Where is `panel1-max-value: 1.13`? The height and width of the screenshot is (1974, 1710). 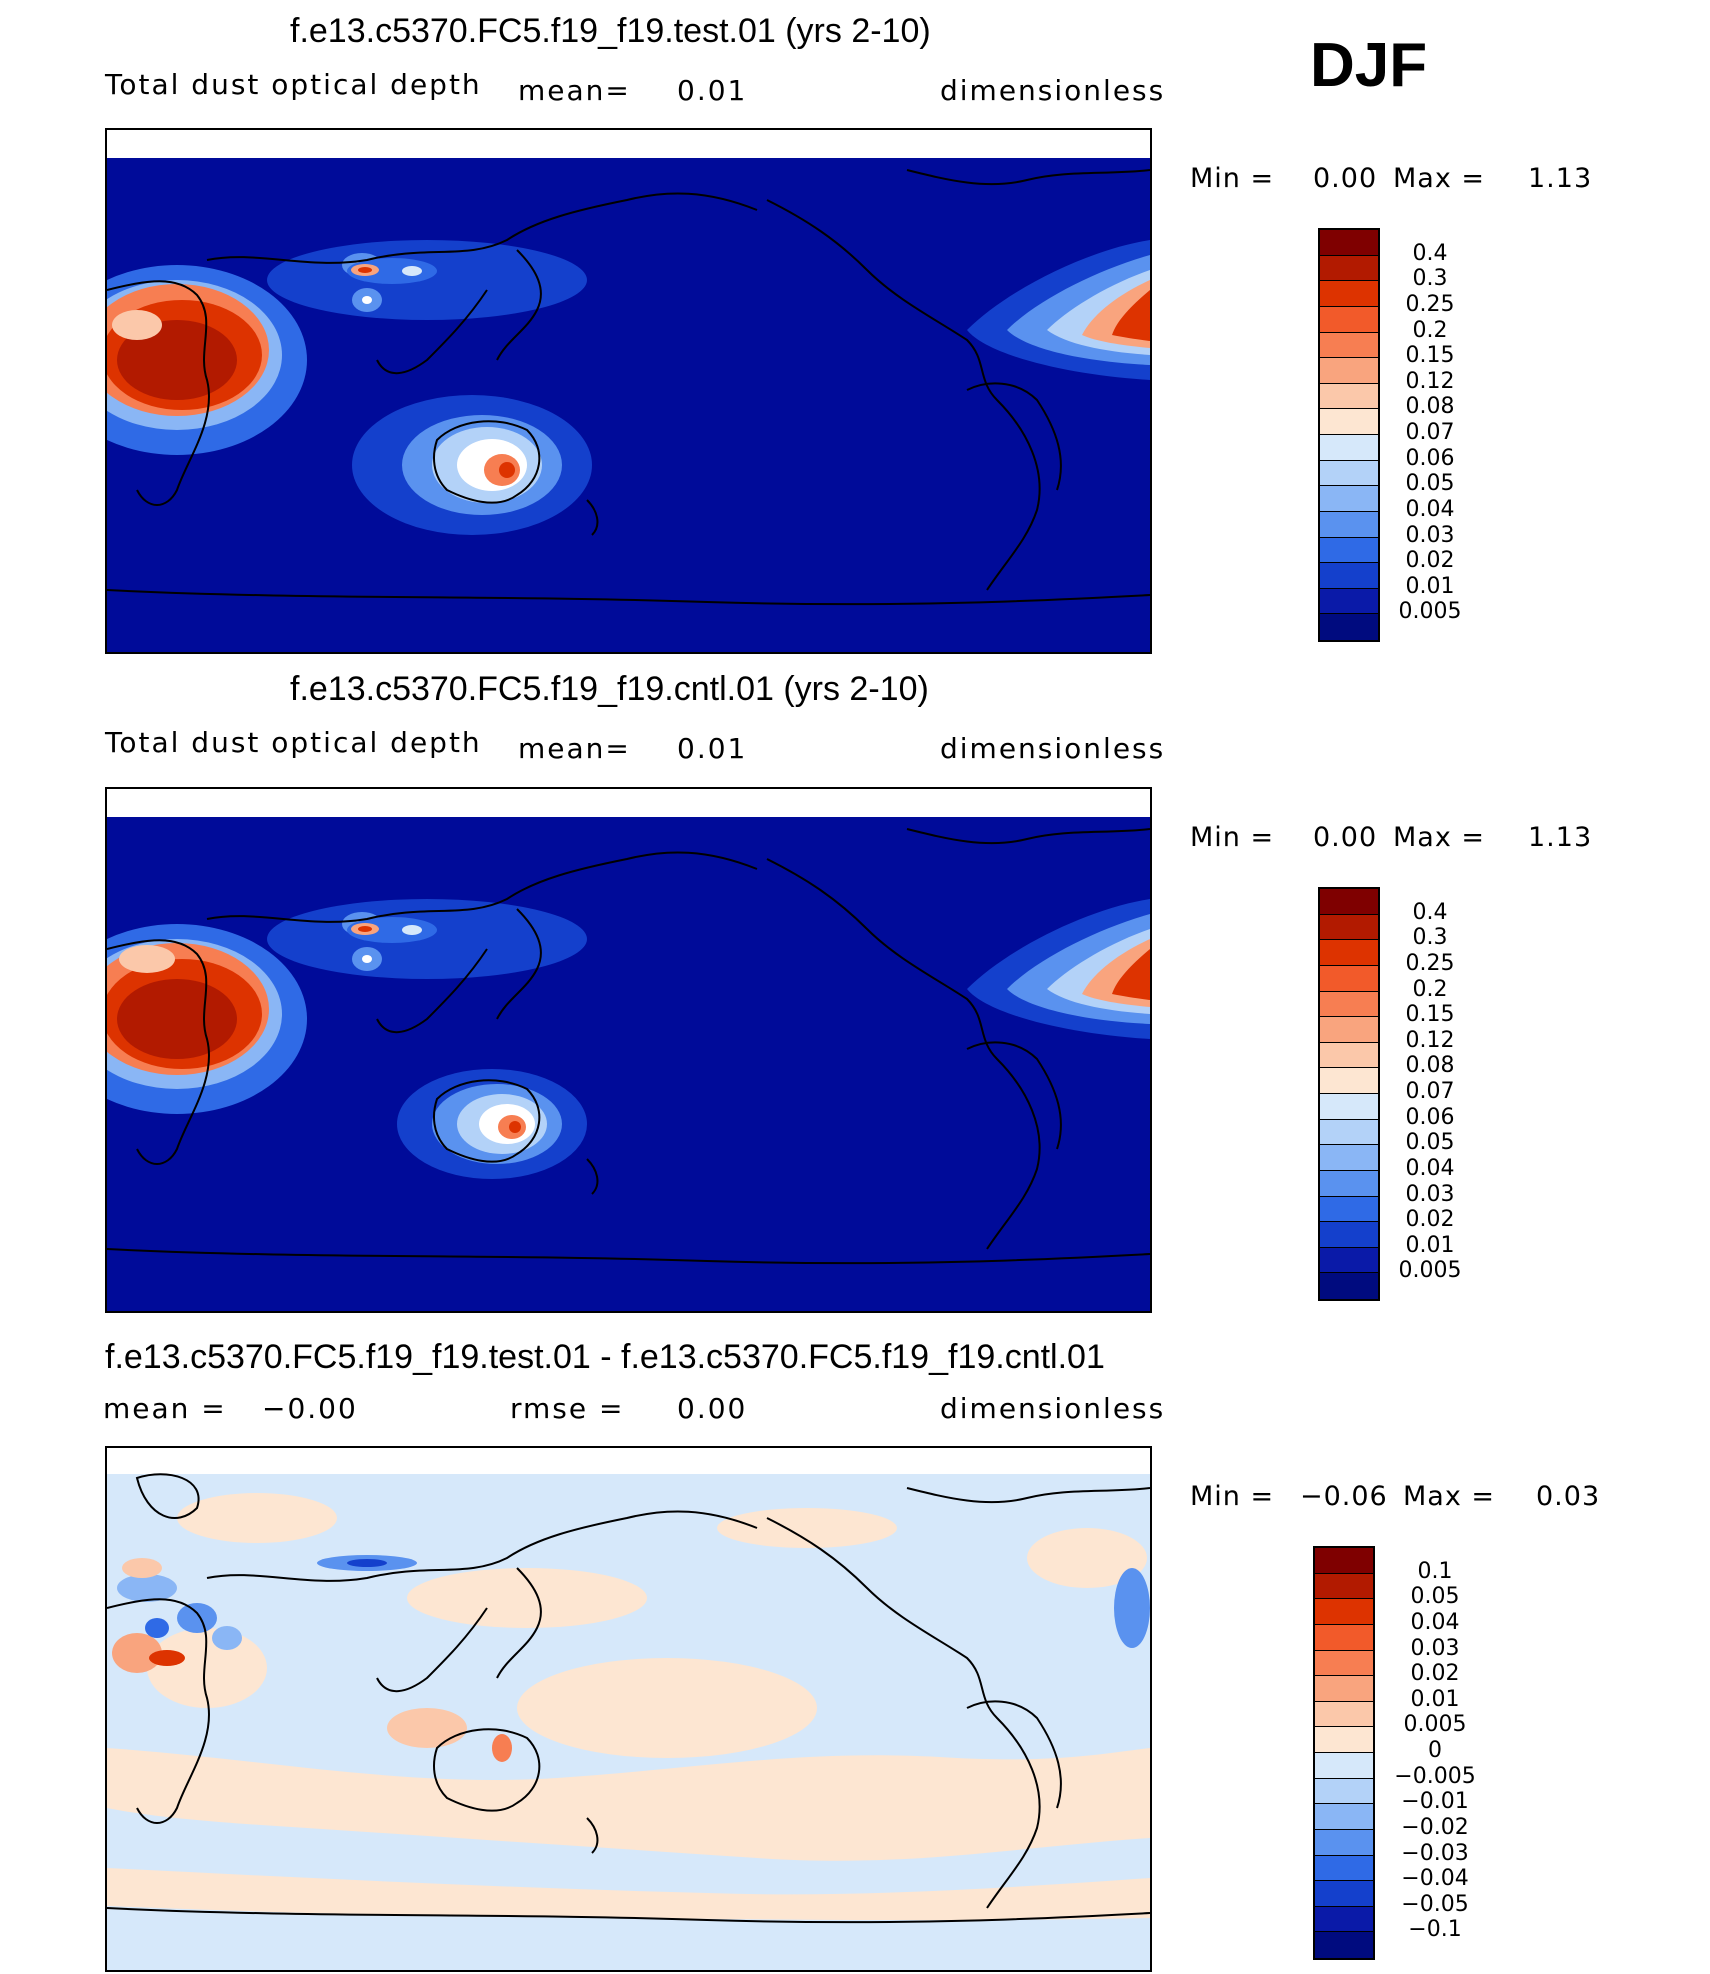
panel1-max-value: 1.13 is located at coordinates (1560, 178).